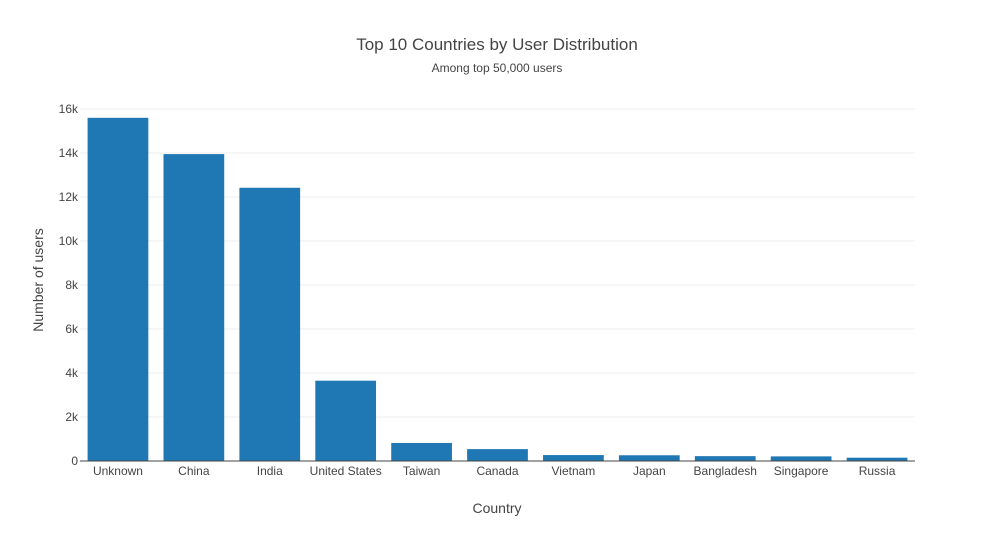 Image resolution: width=995 pixels, height=540 pixels. Describe the element at coordinates (725, 458) in the screenshot. I see `bar-bangladesh` at that location.